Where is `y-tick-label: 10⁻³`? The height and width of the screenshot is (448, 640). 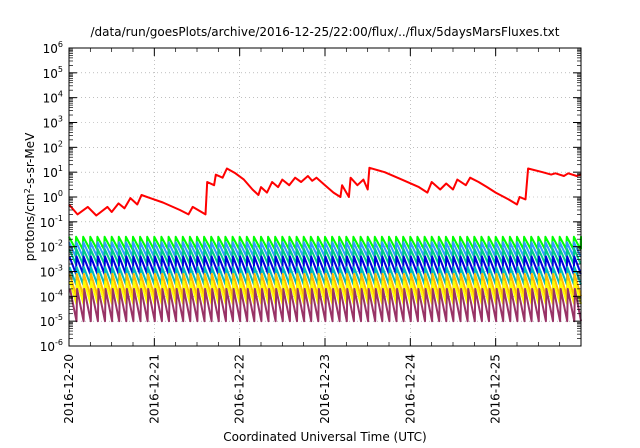 y-tick-label: 10⁻³ is located at coordinates (51, 272).